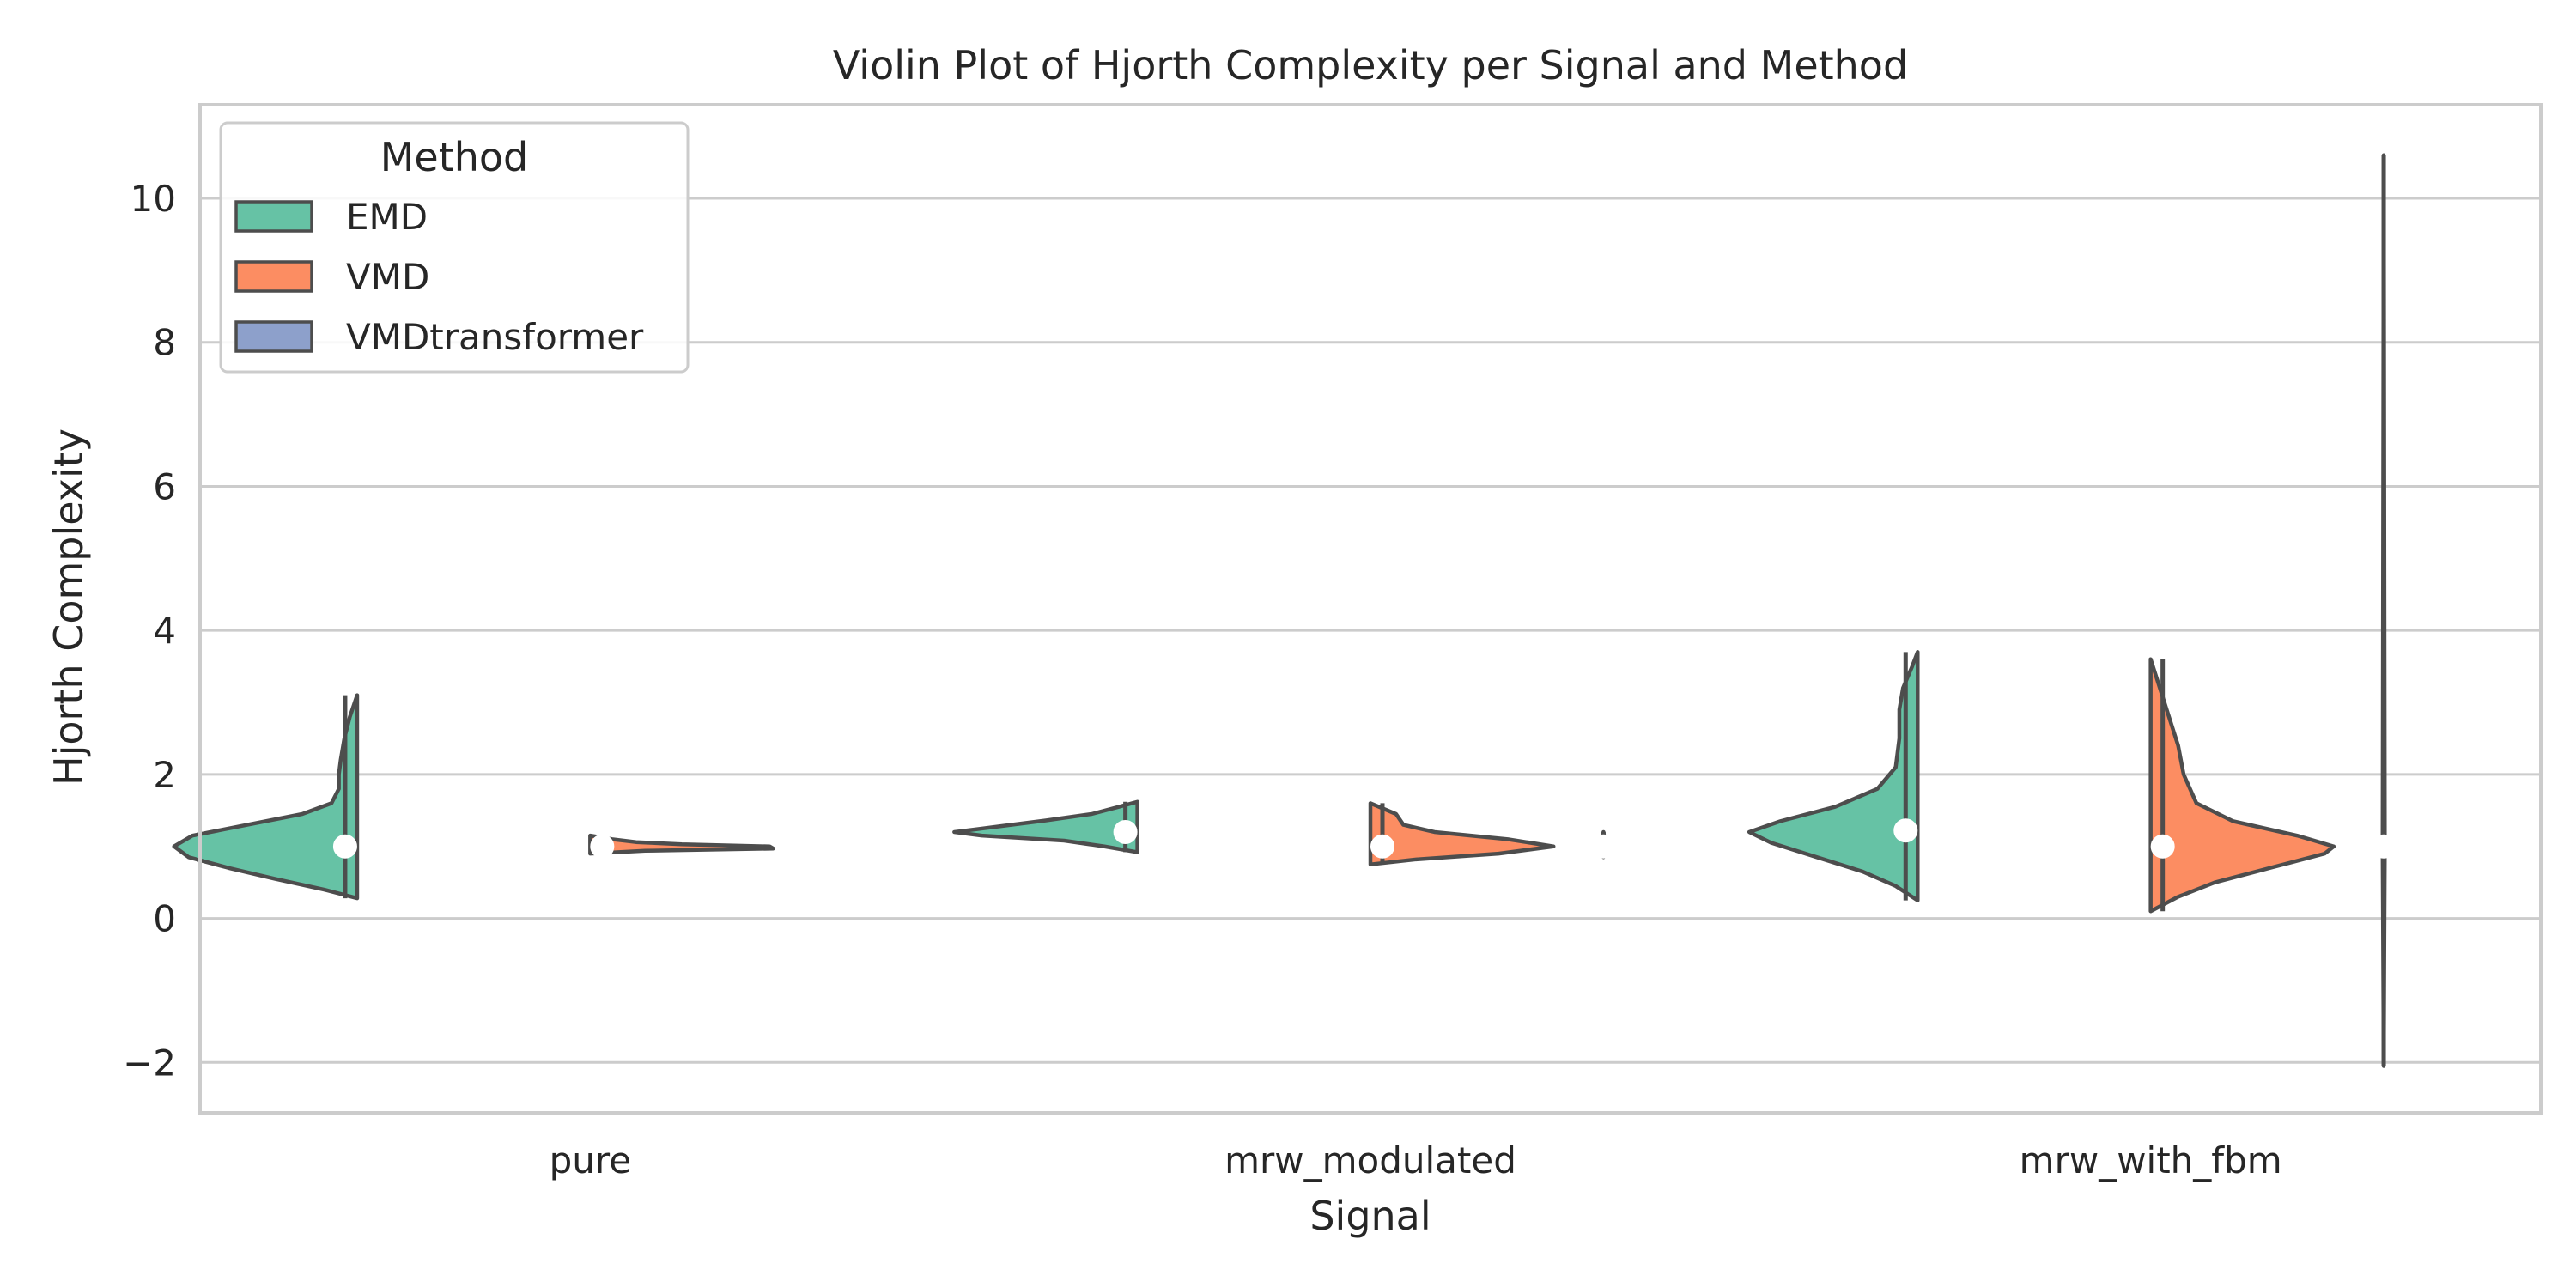  I want to click on legend-title: Method, so click(455, 157).